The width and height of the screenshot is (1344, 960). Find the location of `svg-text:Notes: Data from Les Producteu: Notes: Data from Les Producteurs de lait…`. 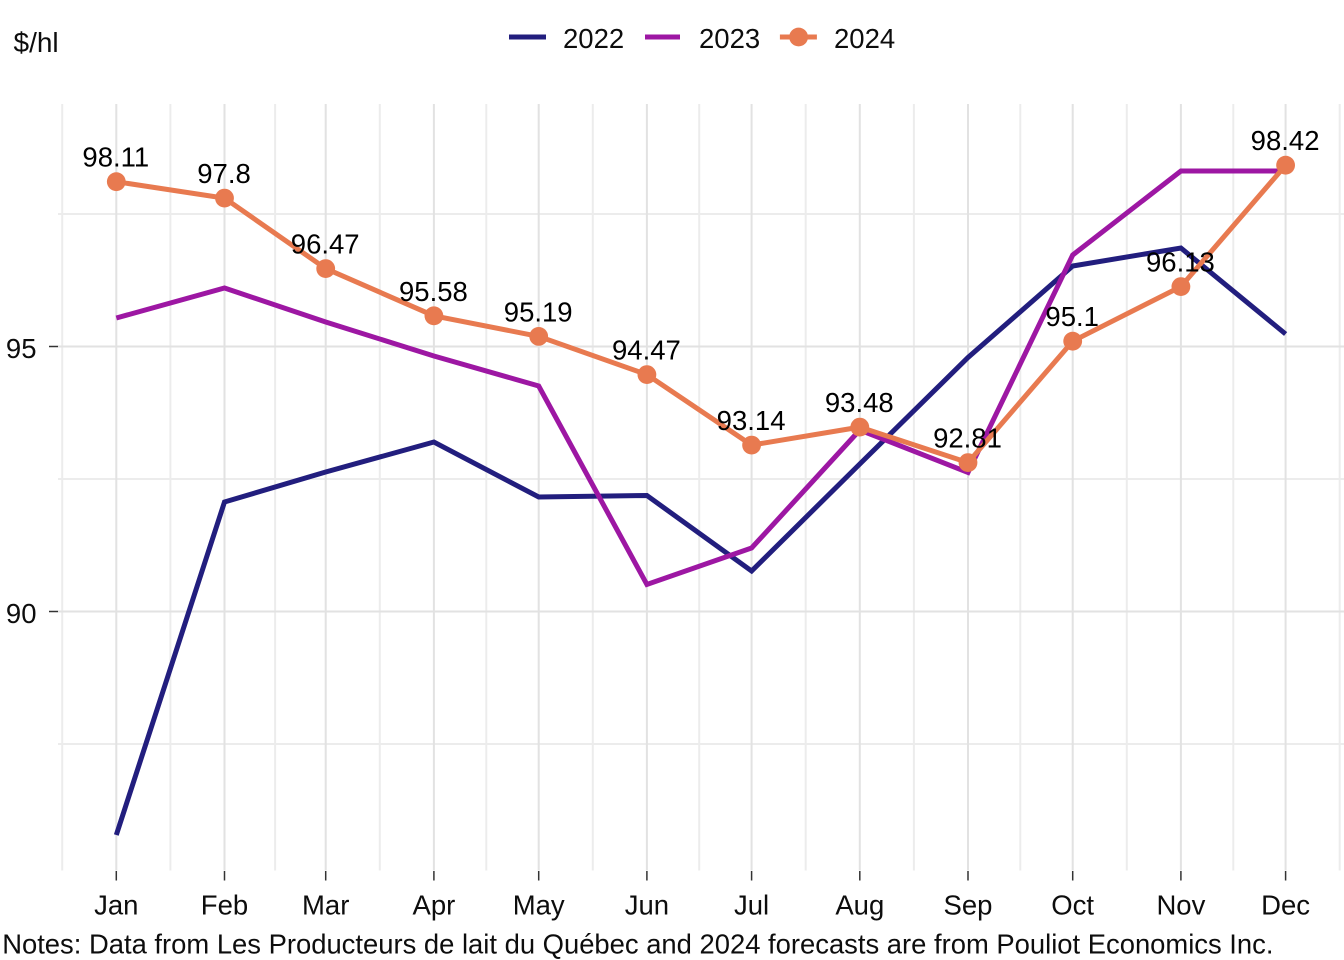

svg-text:Notes: Data from Les Producteu: Notes: Data from Les Producteurs de lait… is located at coordinates (637, 944).